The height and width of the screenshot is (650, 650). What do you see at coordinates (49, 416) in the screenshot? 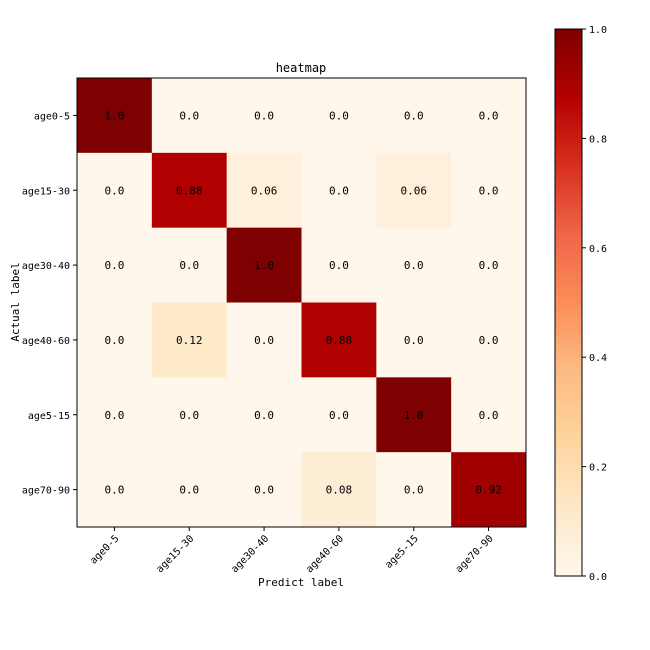
I see `y-tick-label: age5-15` at bounding box center [49, 416].